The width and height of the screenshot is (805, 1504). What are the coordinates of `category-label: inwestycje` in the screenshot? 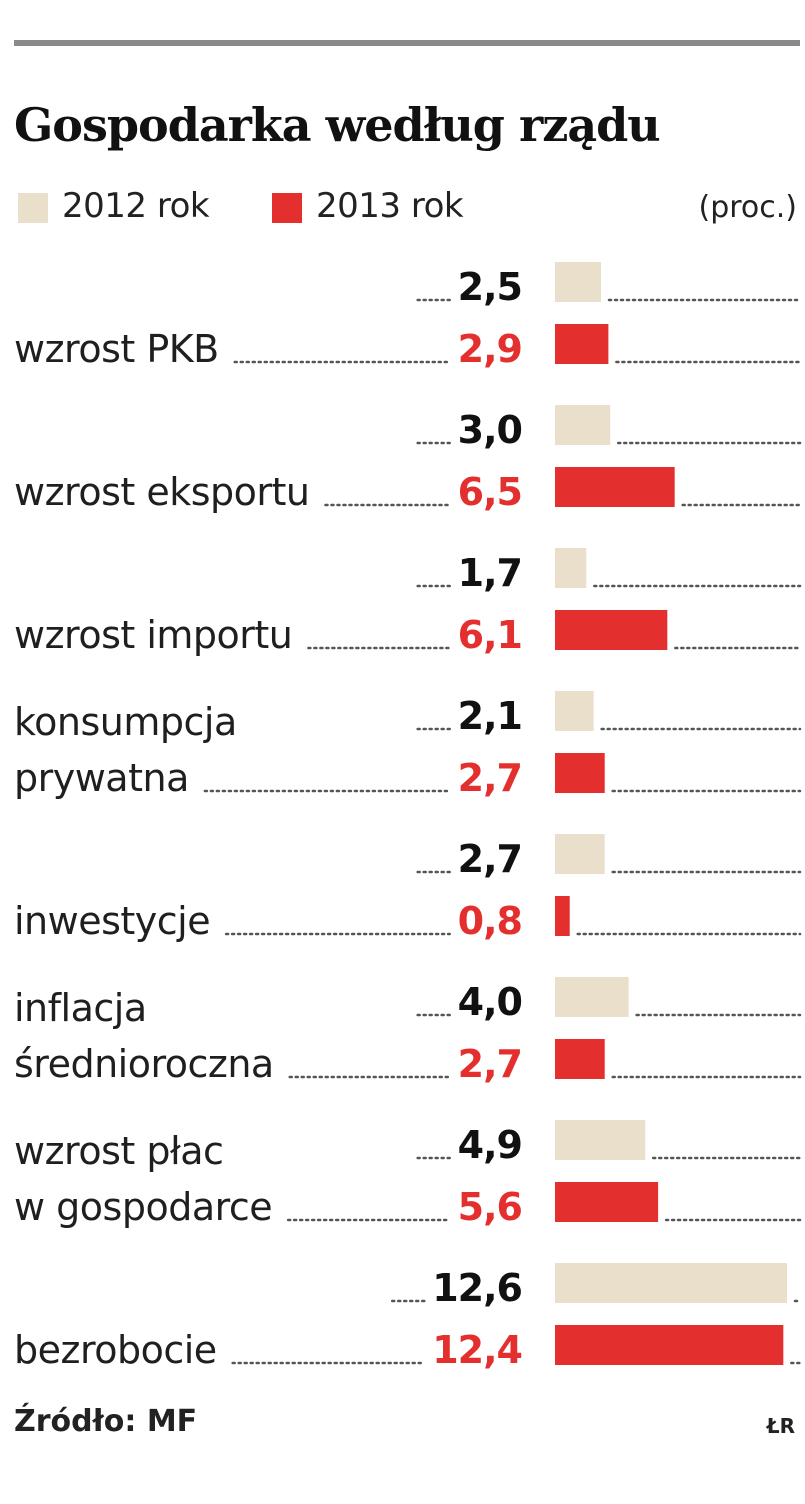 It's located at (112, 921).